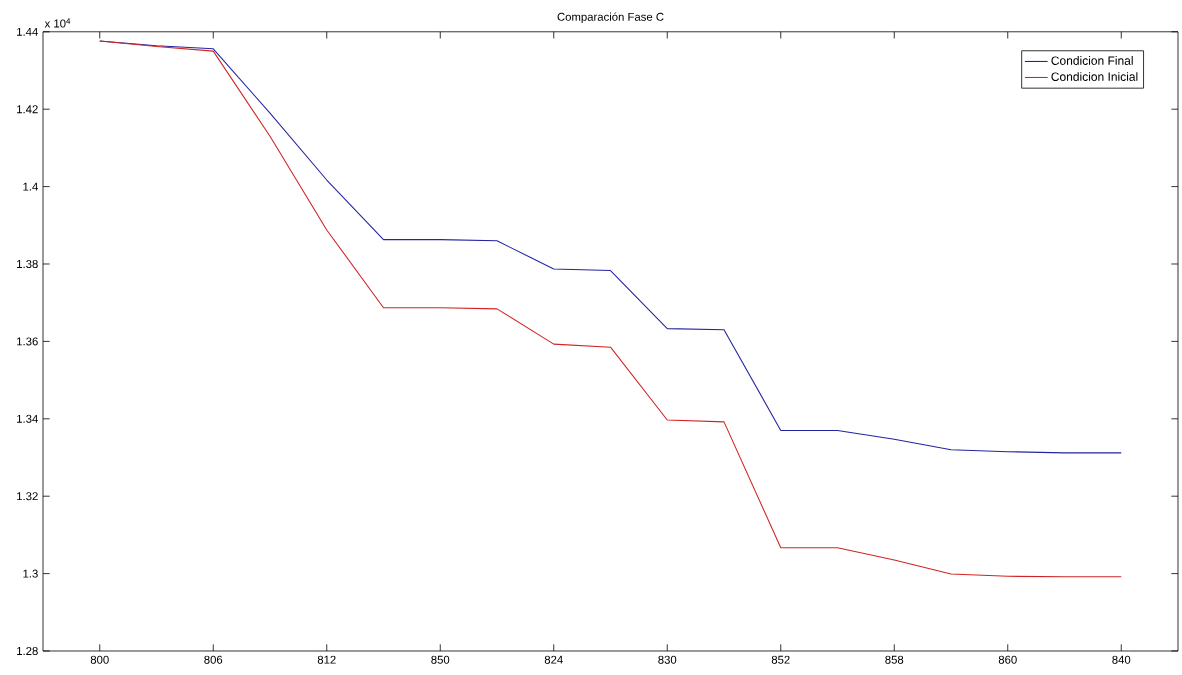 This screenshot has width=1182, height=675. I want to click on y-tick-label: 1.36, so click(27, 341).